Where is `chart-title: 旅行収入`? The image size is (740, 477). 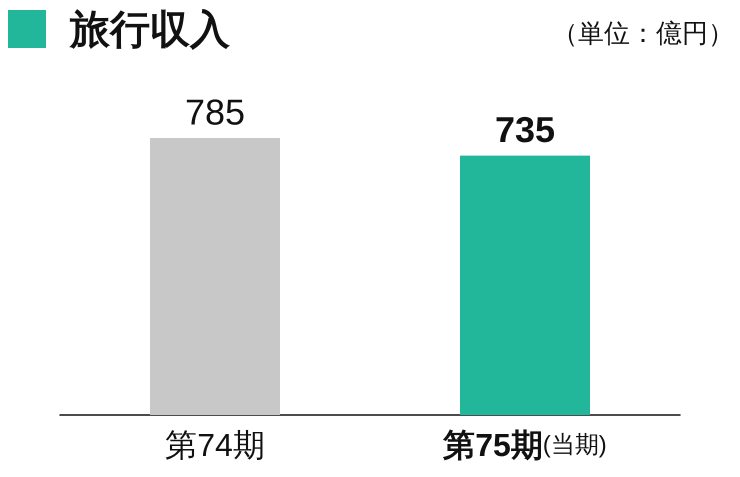
chart-title: 旅行収入 is located at coordinates (150, 30).